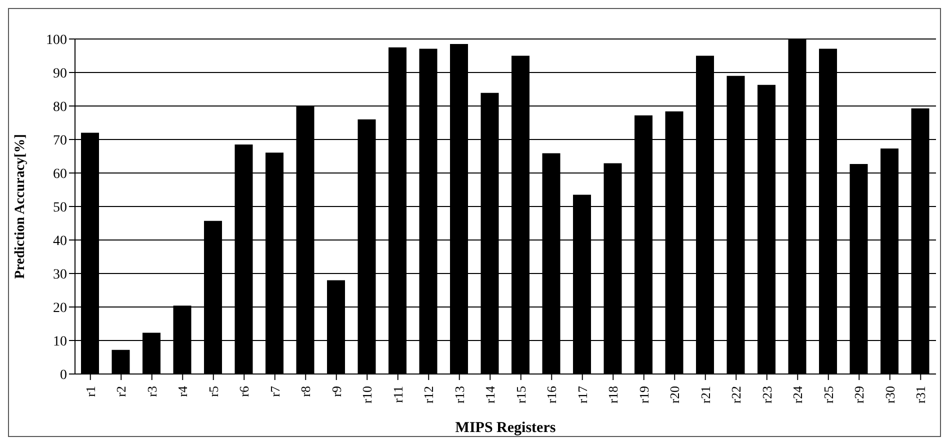  What do you see at coordinates (56, 40) in the screenshot?
I see `y-tick-label: 100` at bounding box center [56, 40].